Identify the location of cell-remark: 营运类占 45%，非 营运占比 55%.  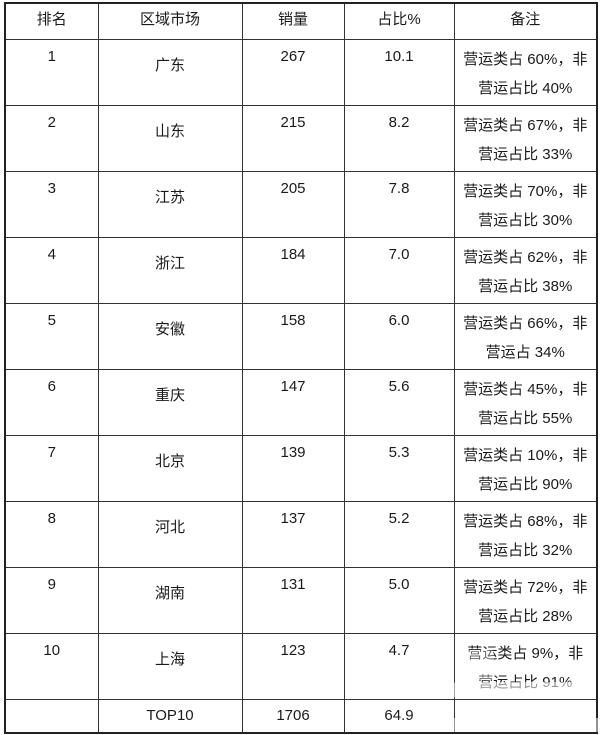
(525, 402).